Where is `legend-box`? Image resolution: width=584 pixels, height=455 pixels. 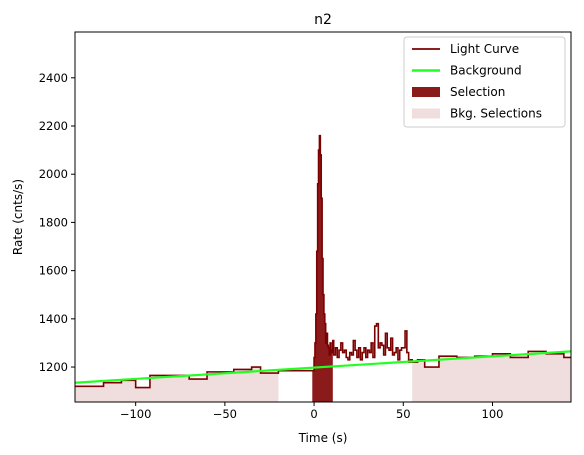
legend-box is located at coordinates (484, 82).